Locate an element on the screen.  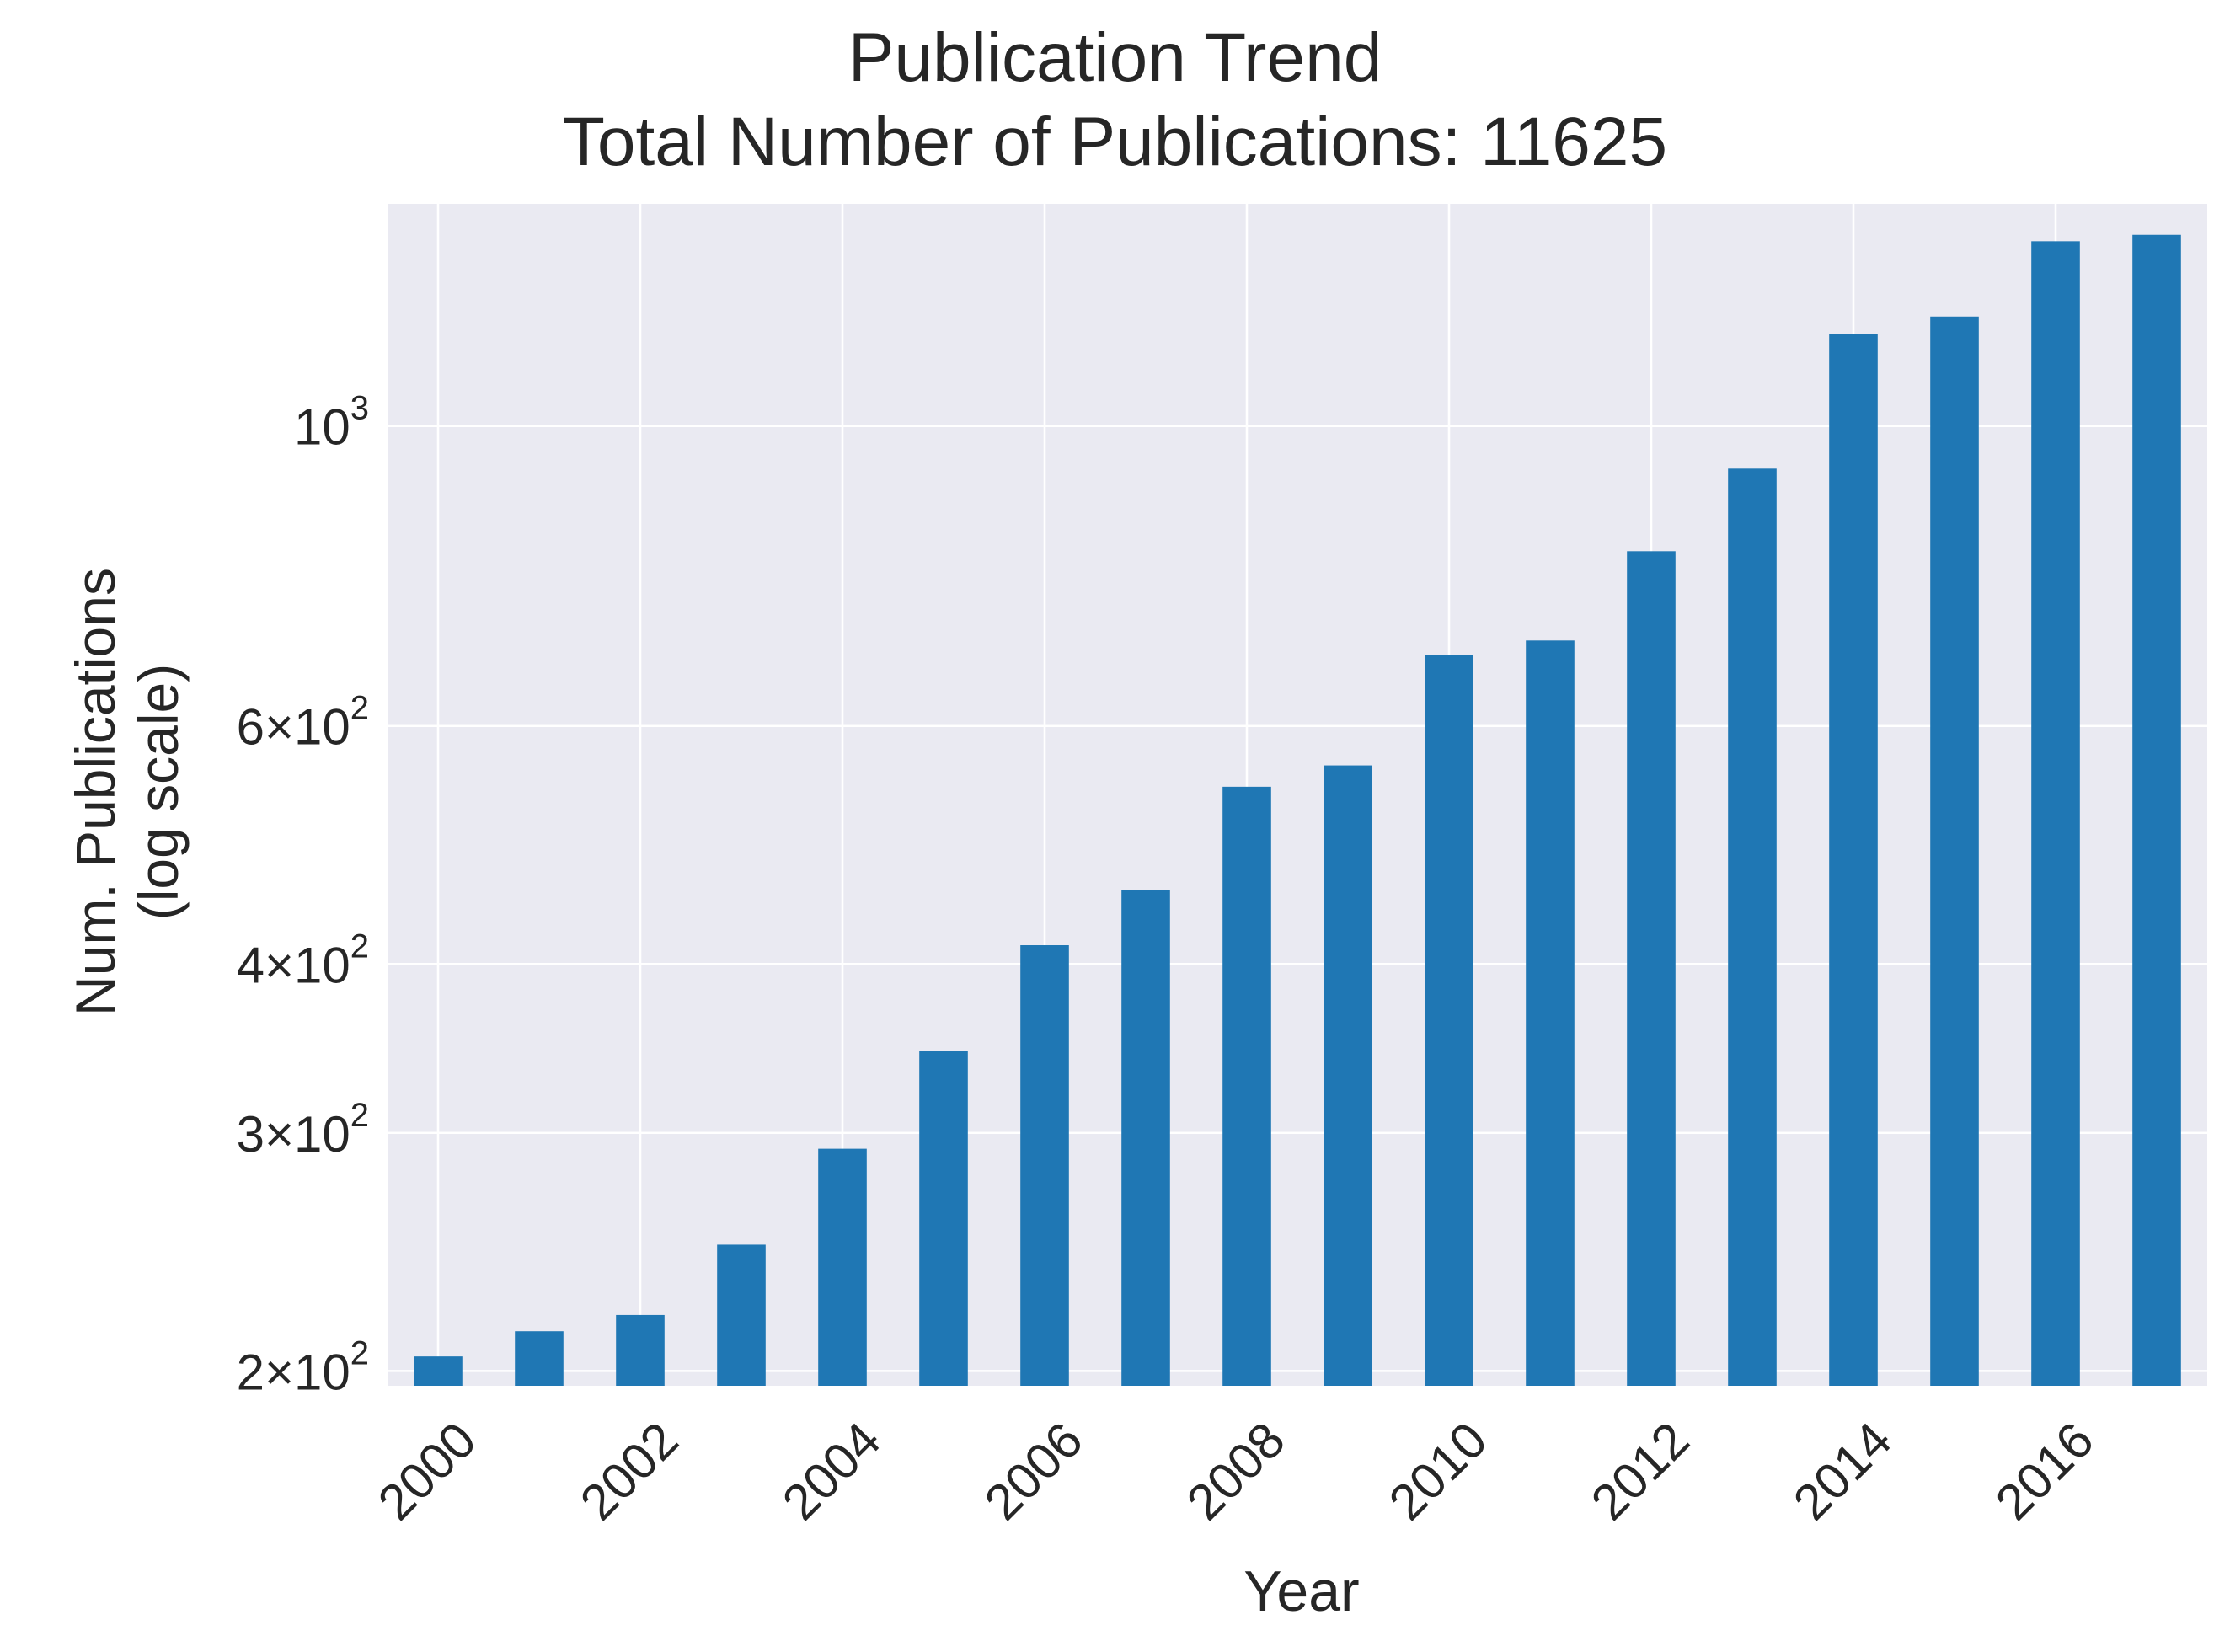
bar-2004 is located at coordinates (842, 1267).